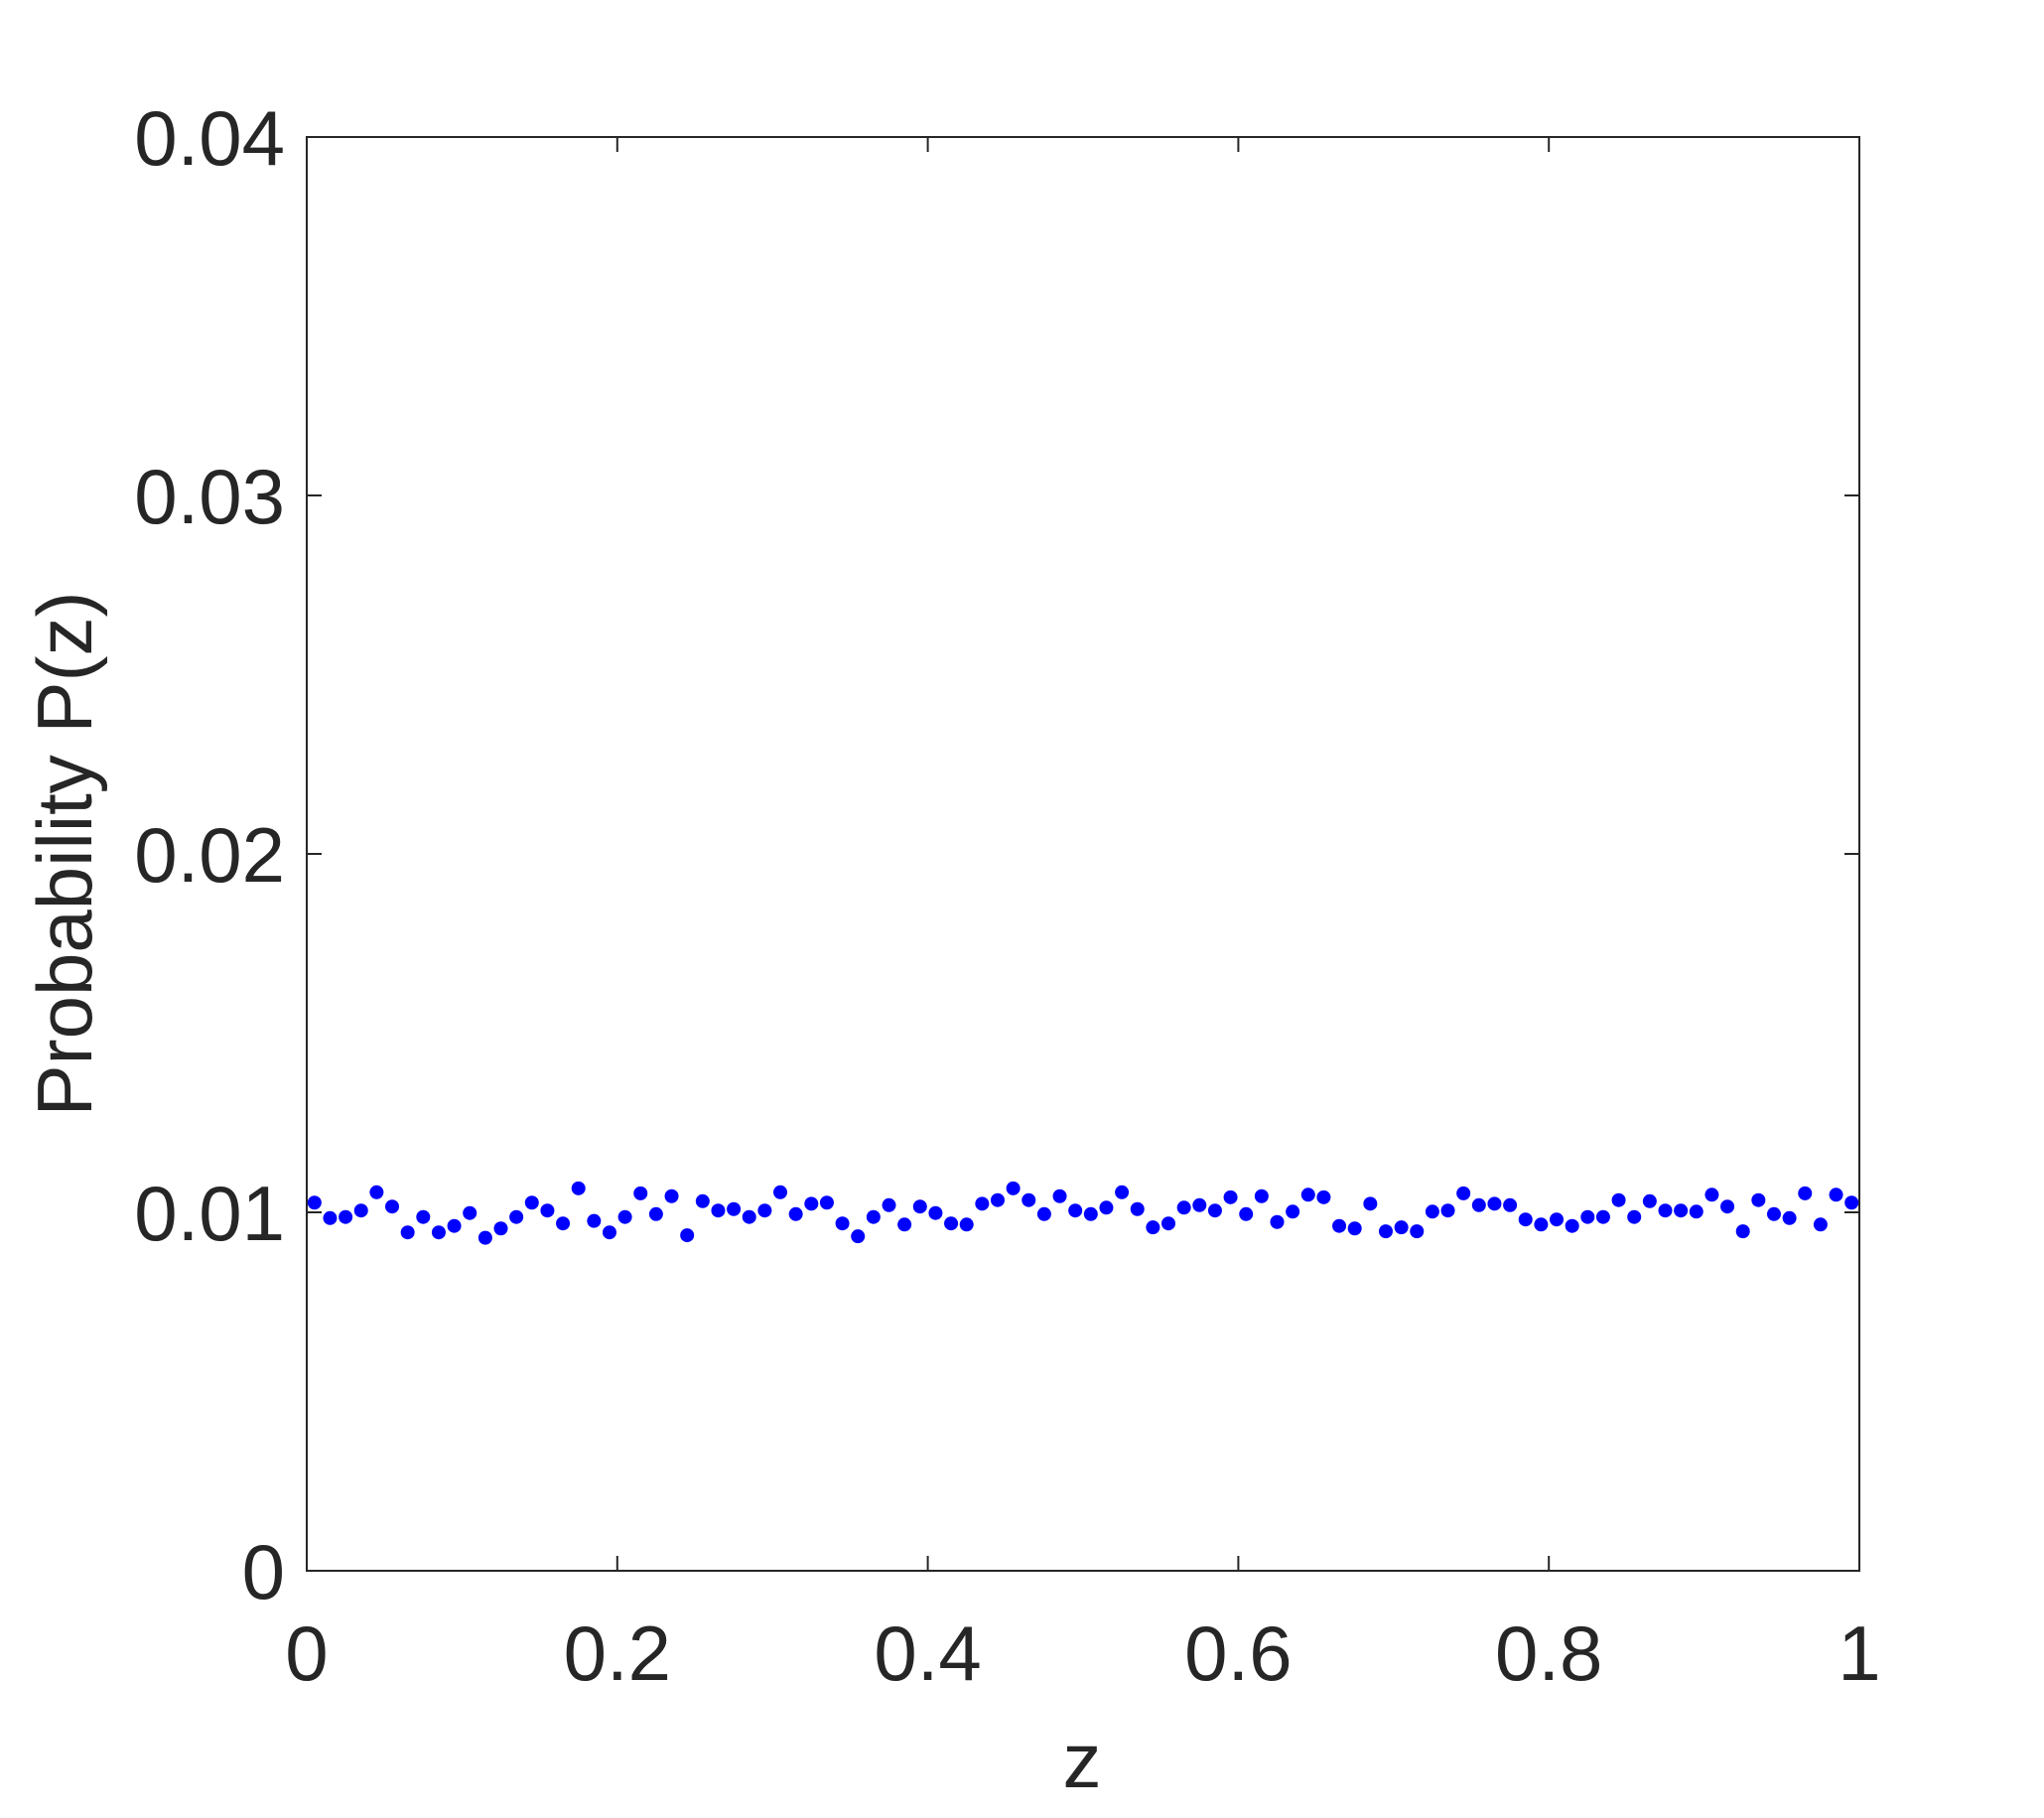  I want to click on x-tick-label: 0.8, so click(1548, 1653).